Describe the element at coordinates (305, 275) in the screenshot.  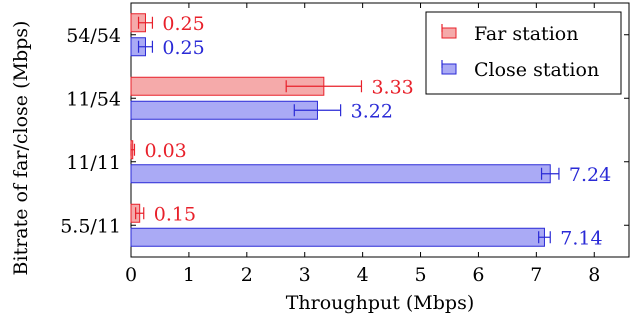
I see `x-tick-label: 3` at that location.